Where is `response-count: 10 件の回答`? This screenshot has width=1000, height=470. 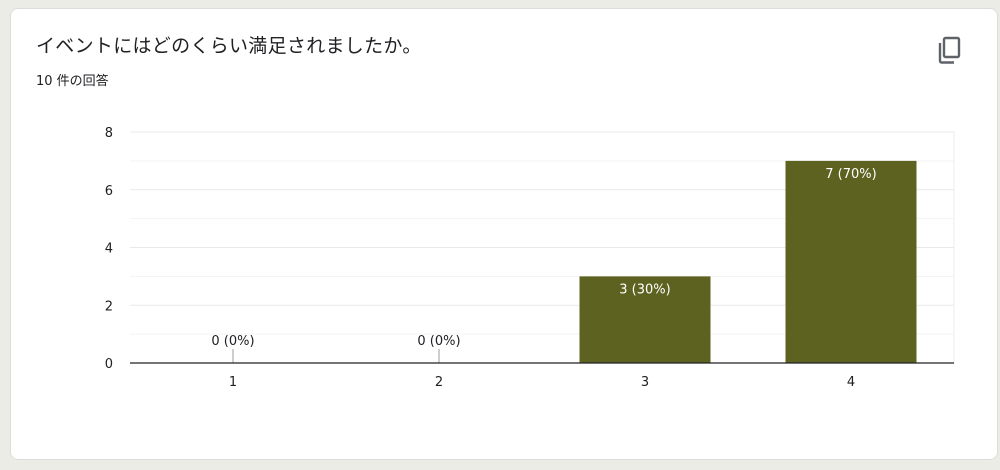 response-count: 10 件の回答 is located at coordinates (72, 81).